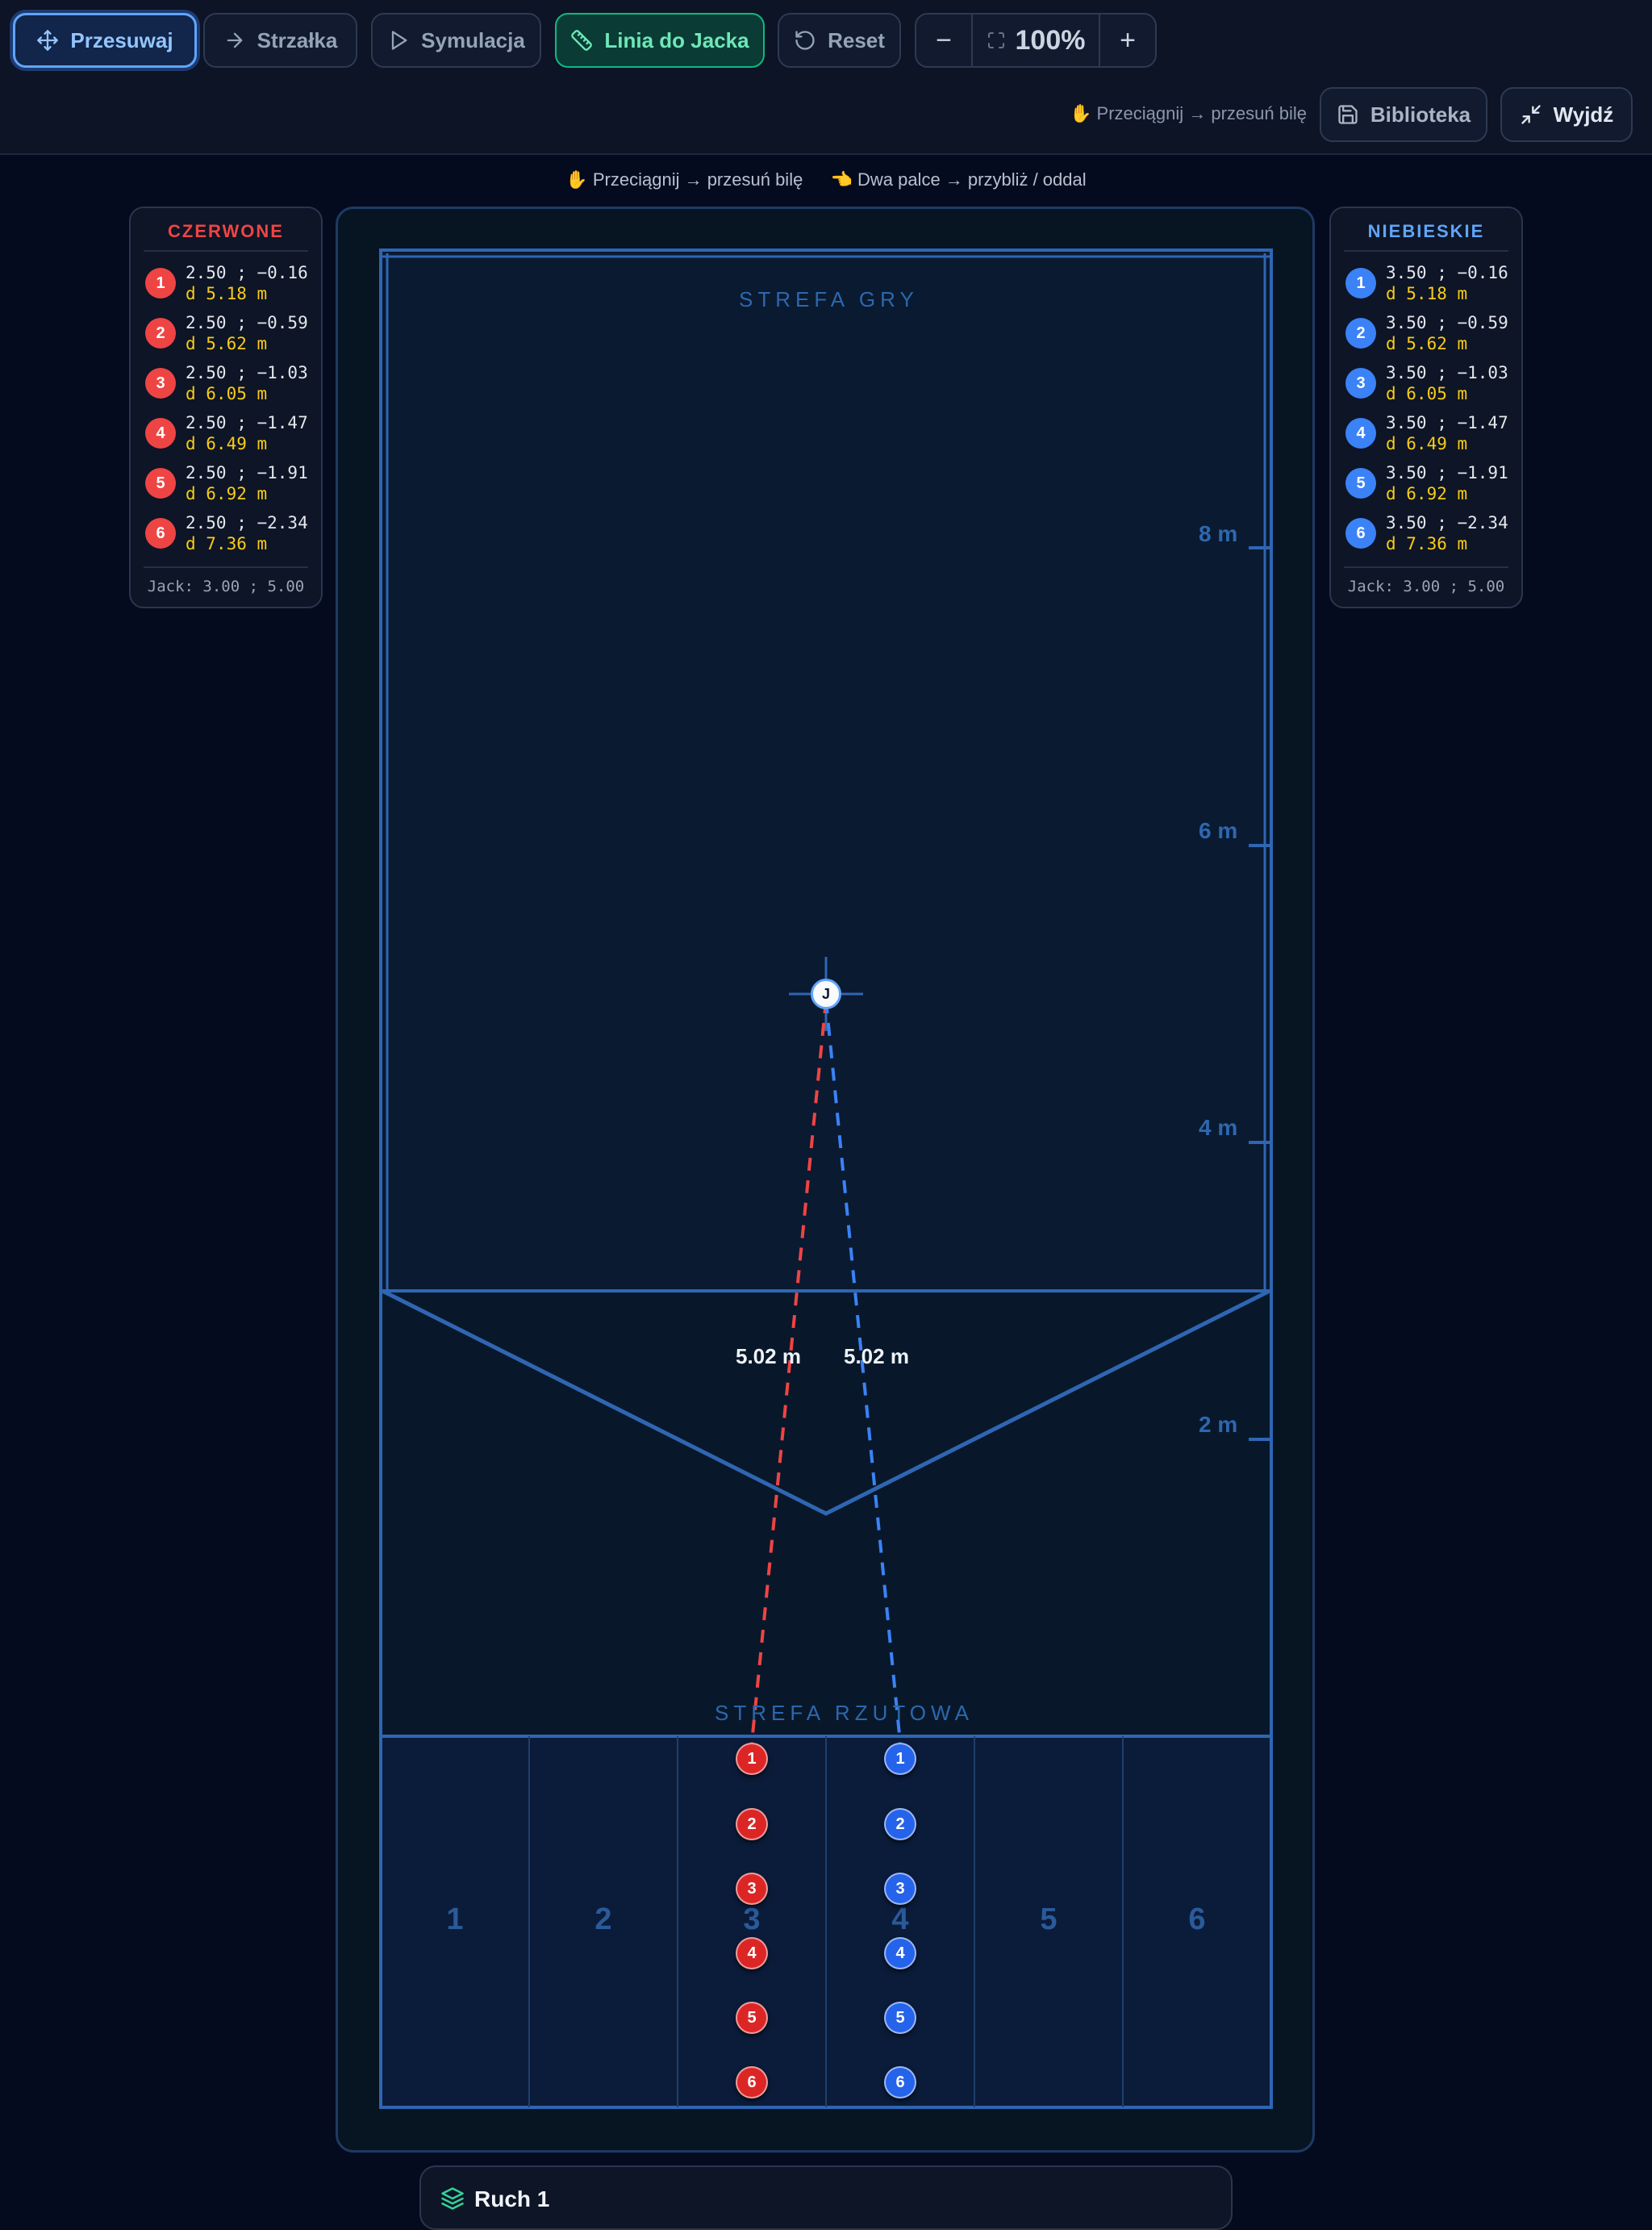 The height and width of the screenshot is (2230, 1652). Describe the element at coordinates (1361, 383) in the screenshot. I see `blue-ball-badge: 3` at that location.